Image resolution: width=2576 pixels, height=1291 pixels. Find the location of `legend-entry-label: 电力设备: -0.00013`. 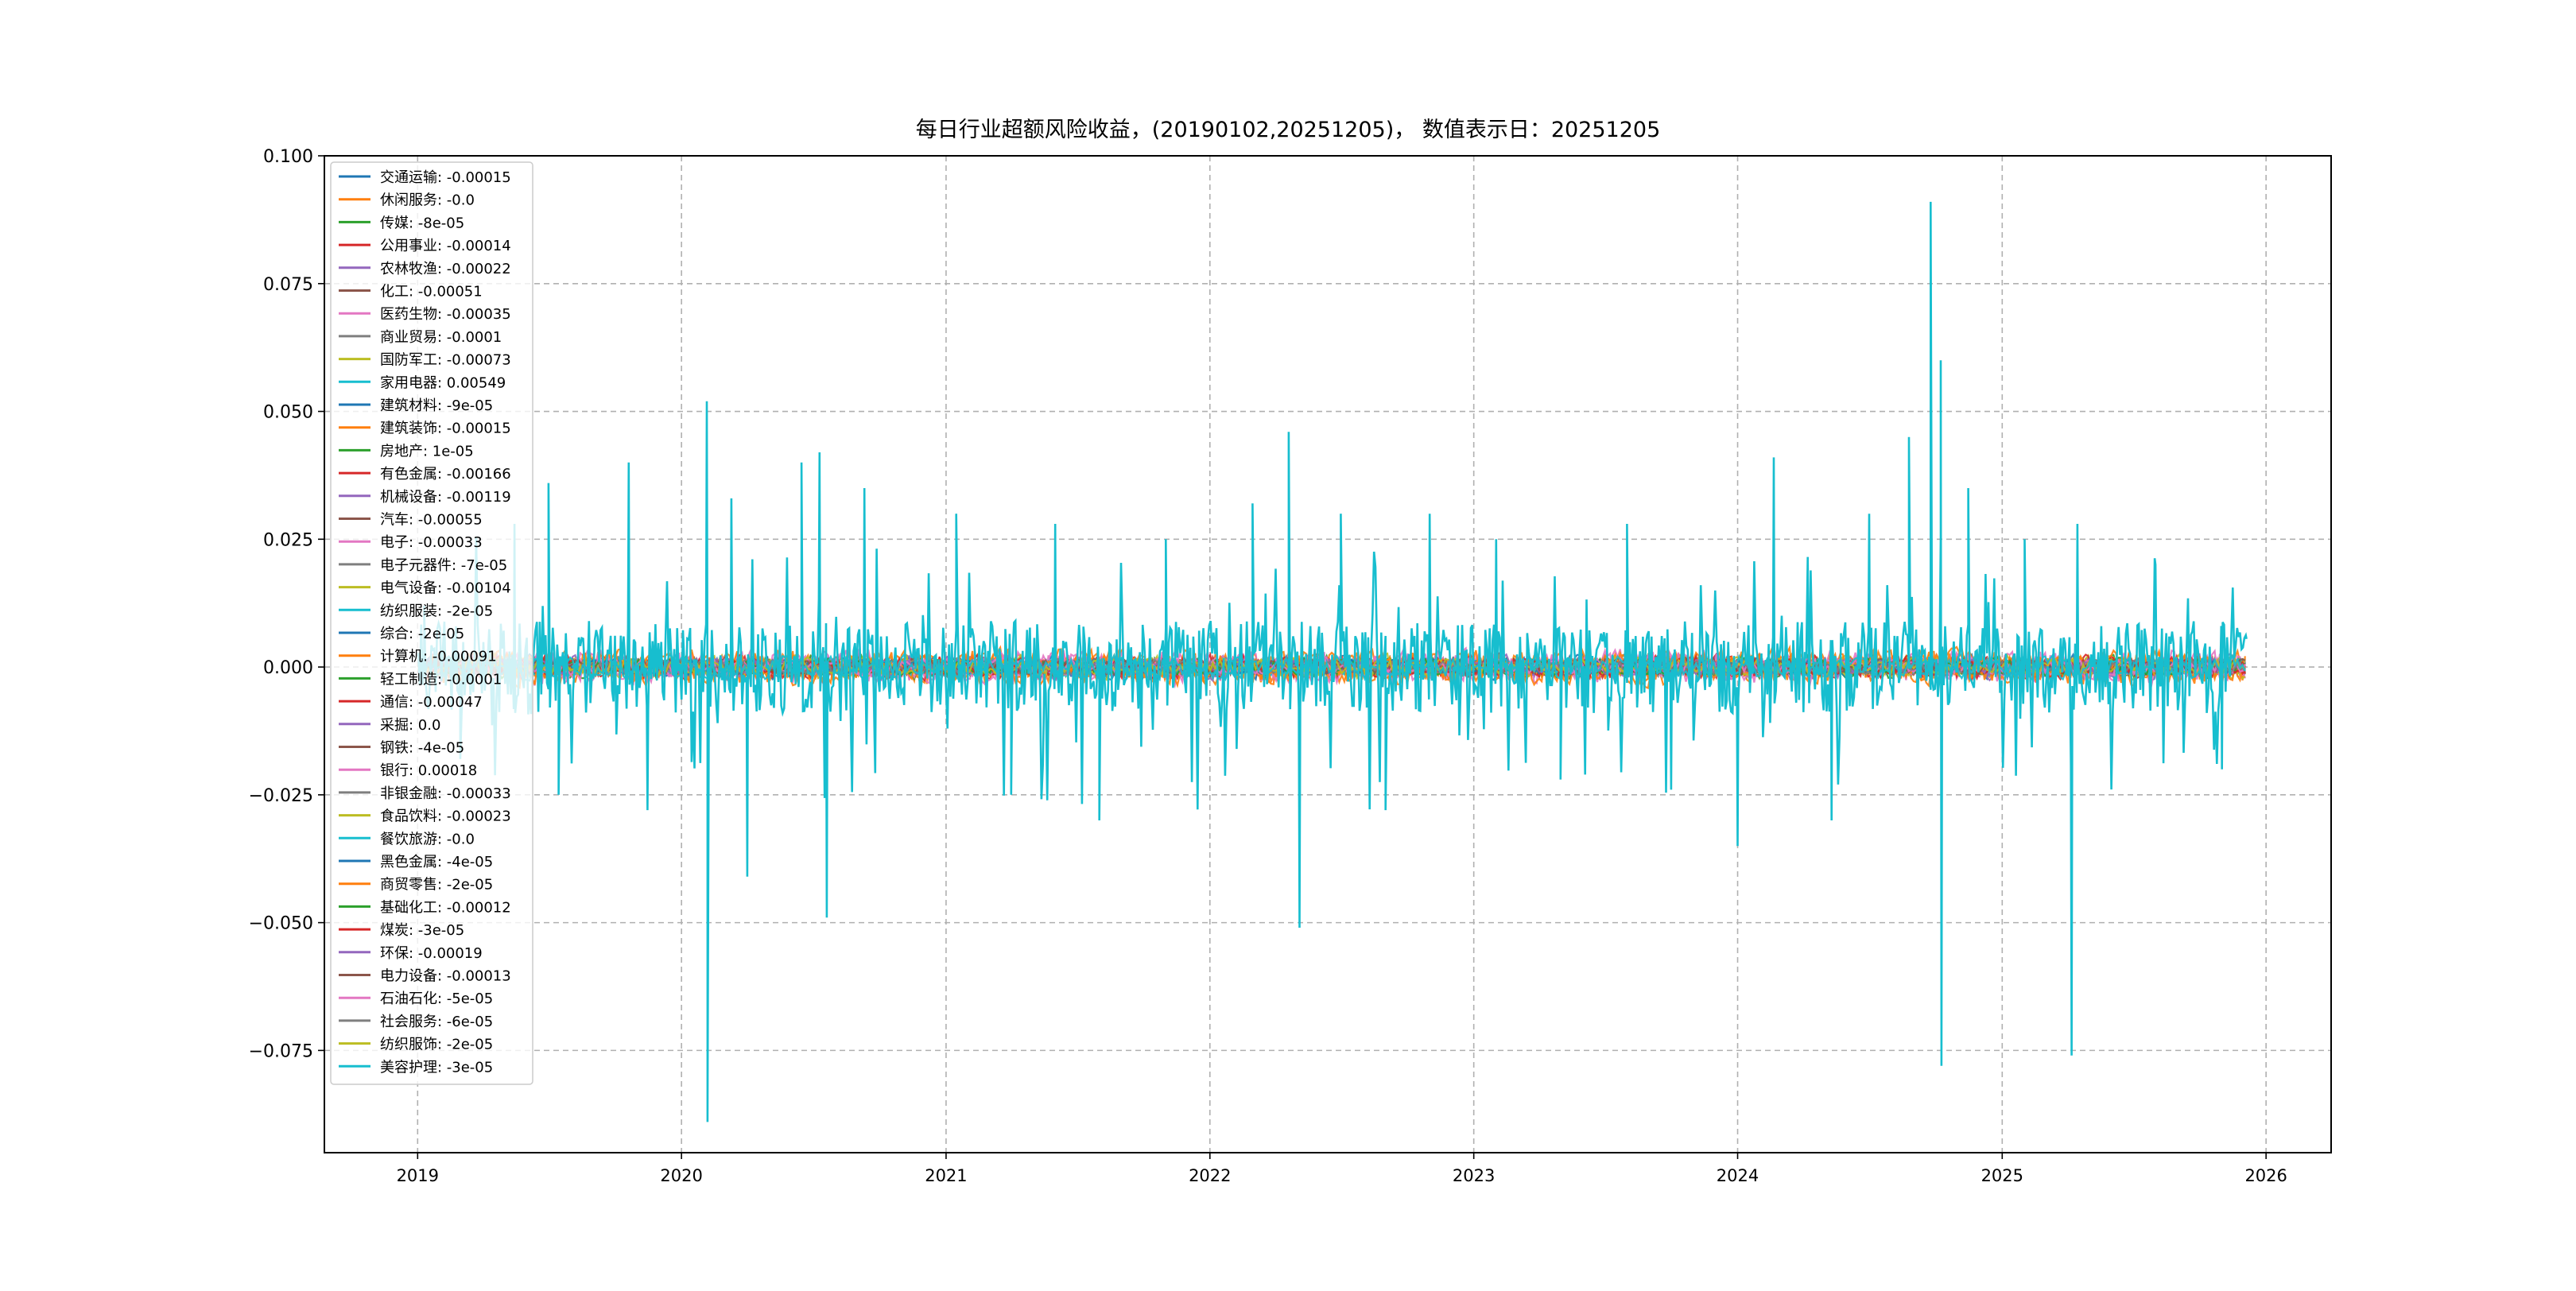

legend-entry-label: 电力设备: -0.00013 is located at coordinates (445, 977).